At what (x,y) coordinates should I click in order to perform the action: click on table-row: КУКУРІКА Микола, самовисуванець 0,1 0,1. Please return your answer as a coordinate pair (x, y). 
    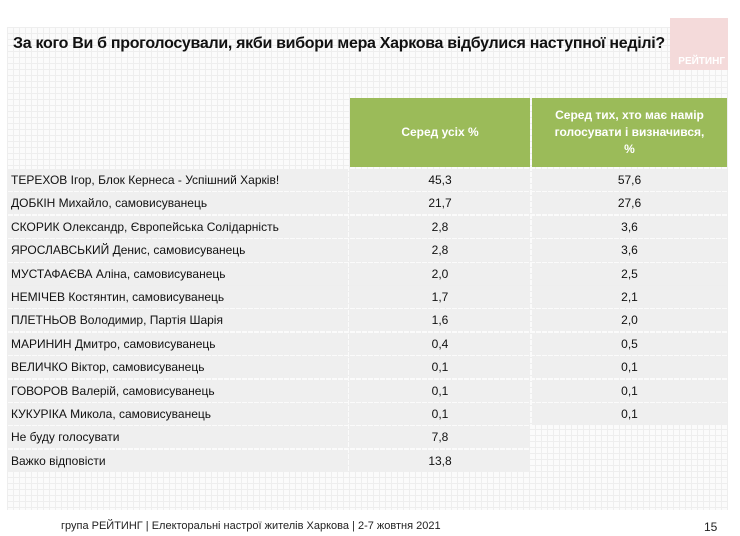
    Looking at the image, I should click on (367, 414).